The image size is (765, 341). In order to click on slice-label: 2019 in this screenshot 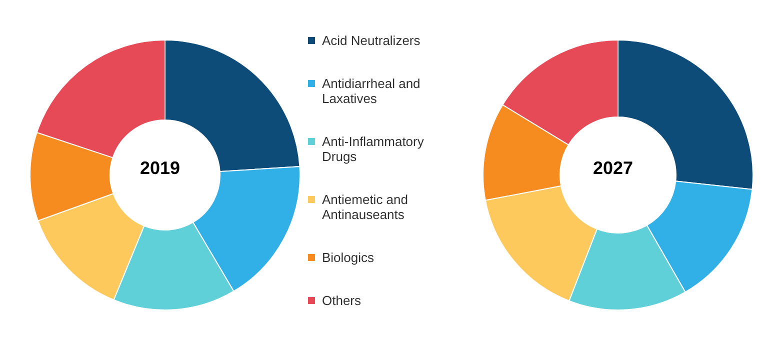, I will do `click(160, 168)`.